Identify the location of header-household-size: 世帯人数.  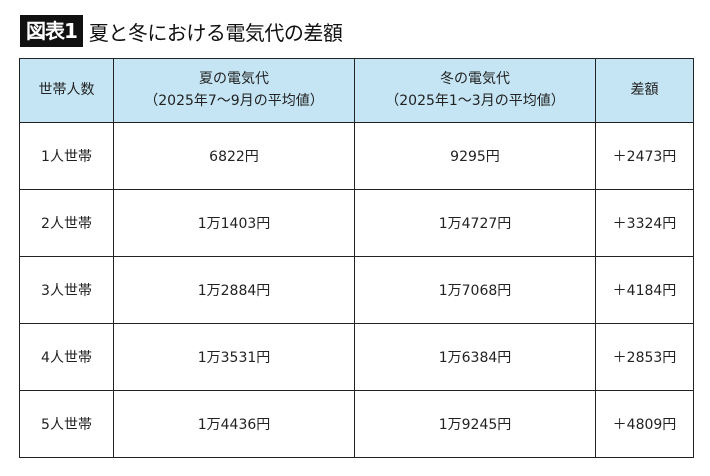
(66, 90).